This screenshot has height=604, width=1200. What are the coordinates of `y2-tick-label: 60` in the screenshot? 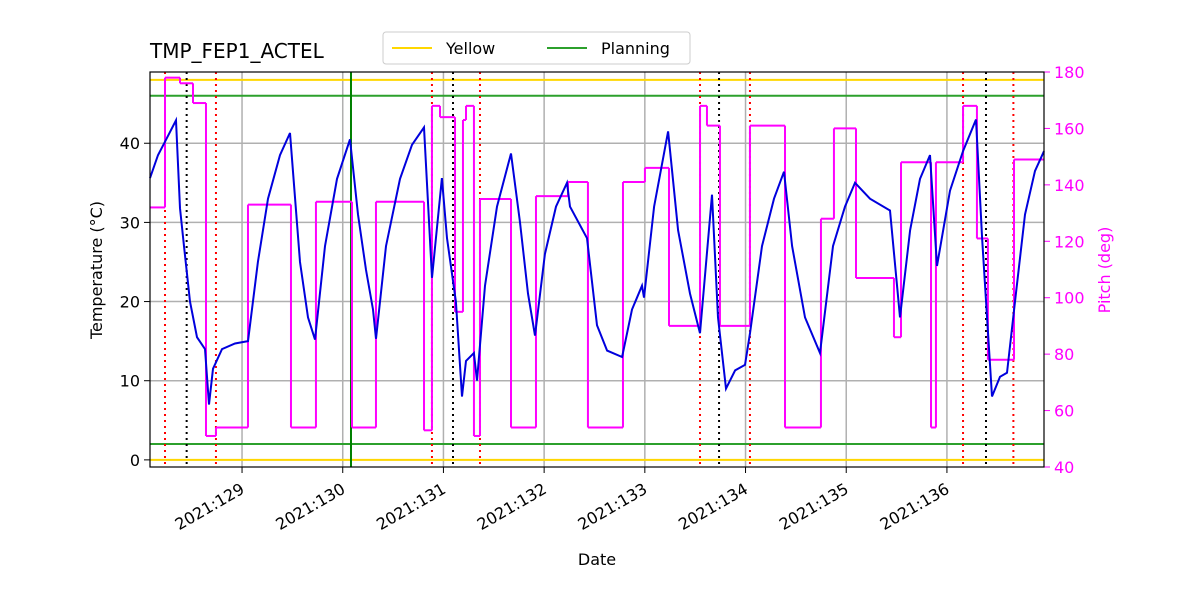 It's located at (1064, 411).